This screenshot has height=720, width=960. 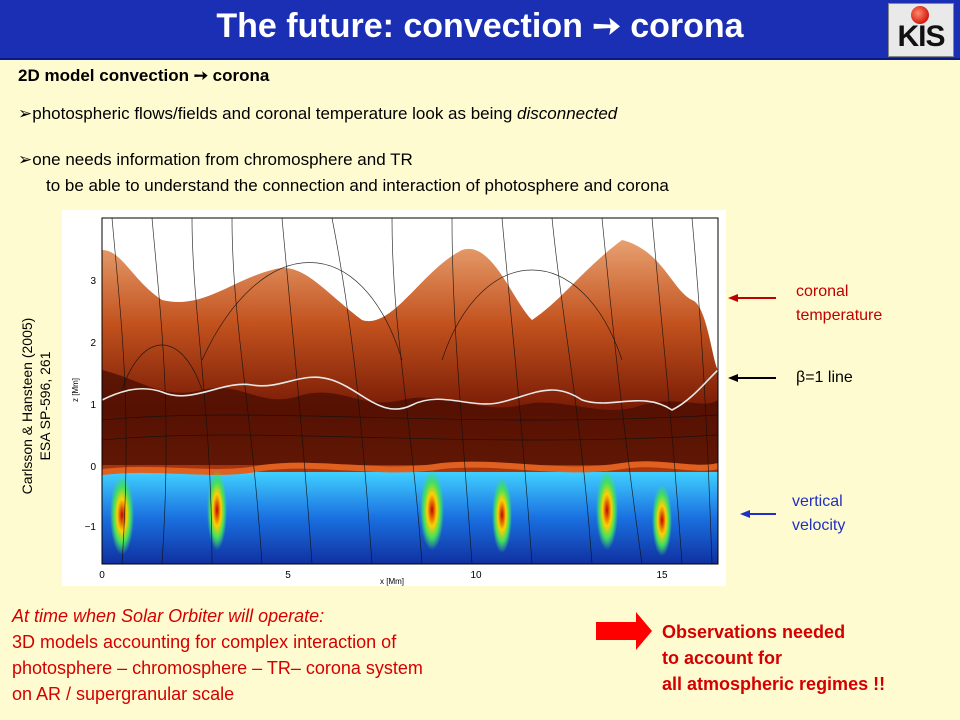 What do you see at coordinates (144, 75) in the screenshot?
I see `section-subtitle: 2D model convection ➙ corona` at bounding box center [144, 75].